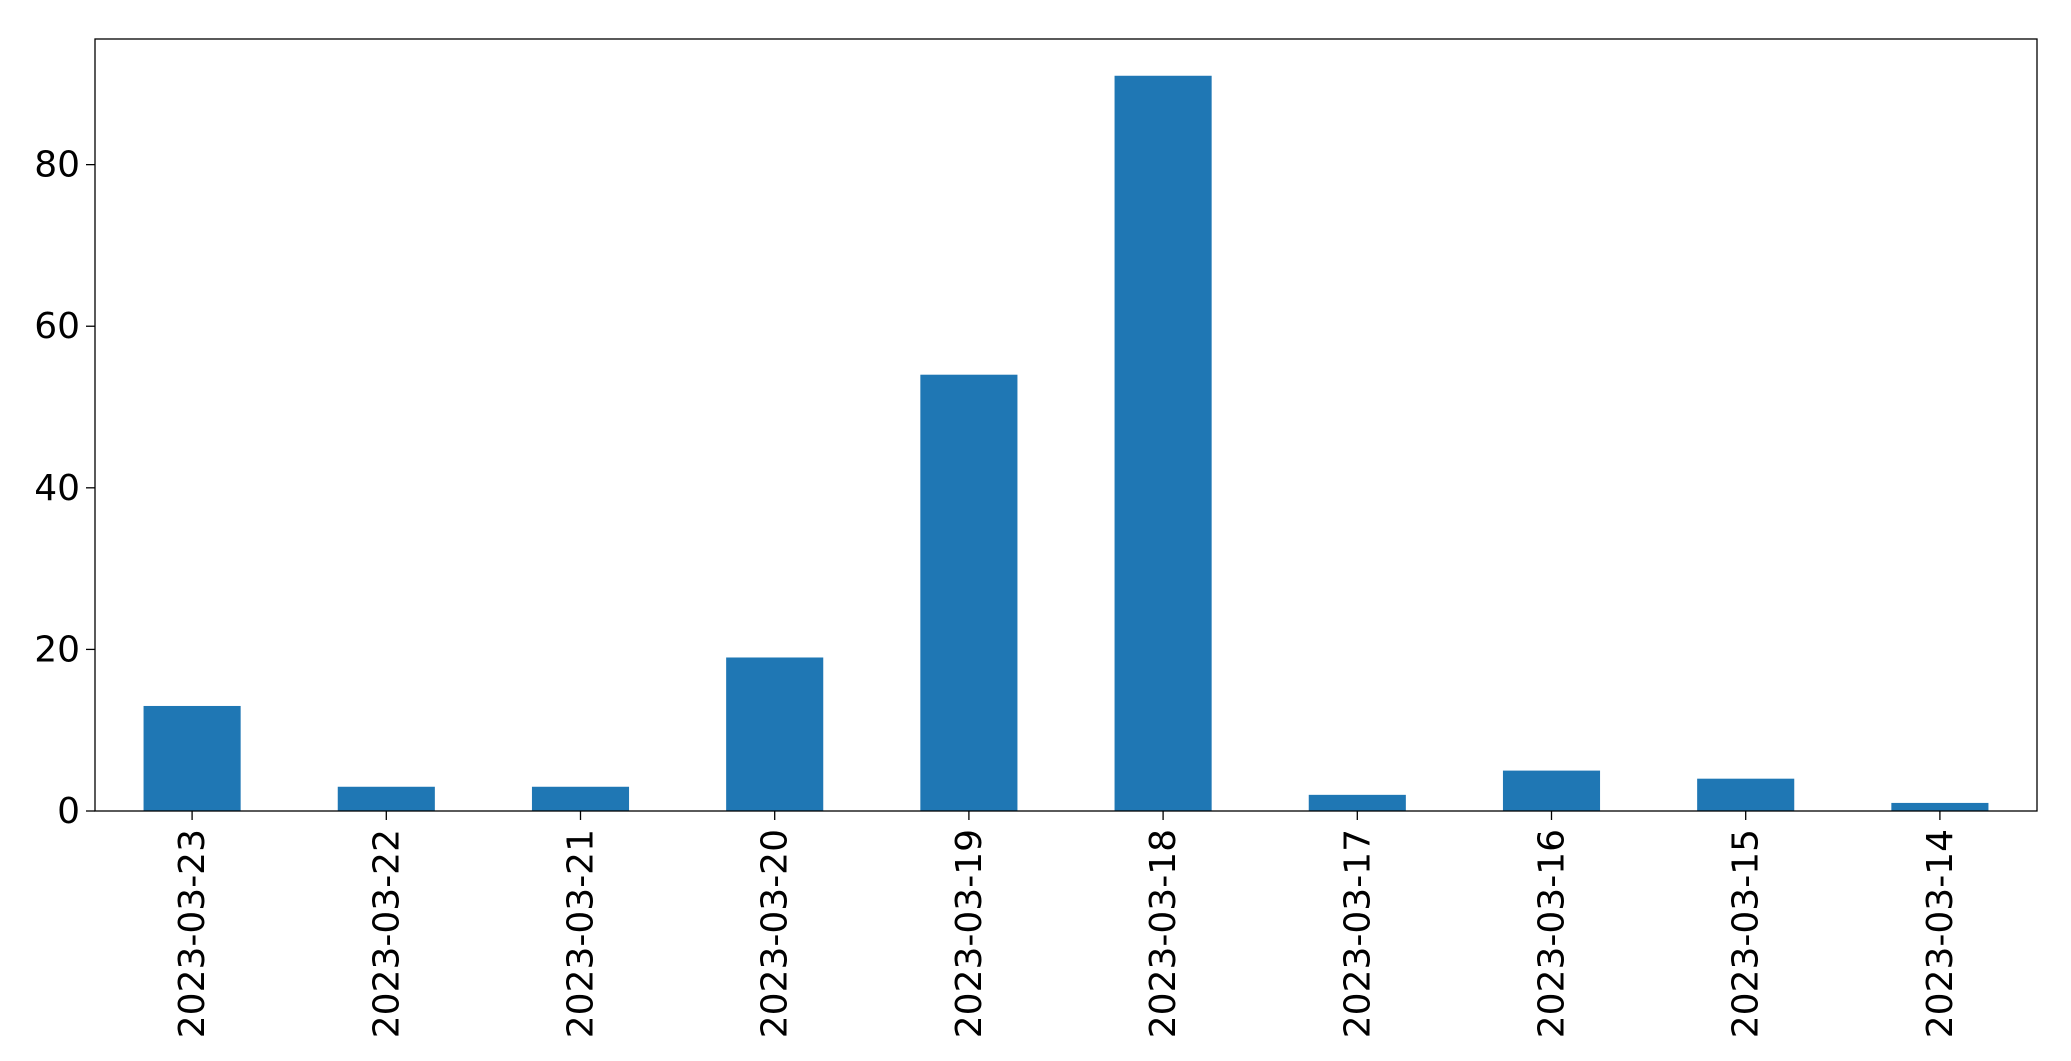  What do you see at coordinates (1357, 933) in the screenshot?
I see `x-tick-label: 2023-03-17` at bounding box center [1357, 933].